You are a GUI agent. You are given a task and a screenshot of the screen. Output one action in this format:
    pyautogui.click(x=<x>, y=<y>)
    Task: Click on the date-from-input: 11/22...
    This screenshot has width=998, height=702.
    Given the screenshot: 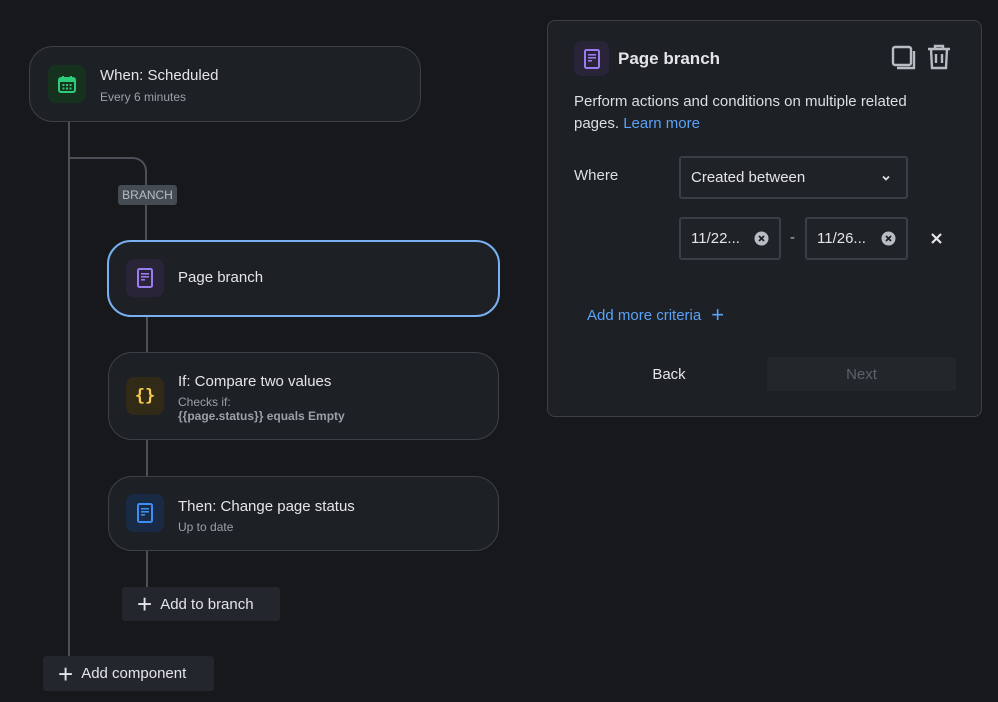 What is the action you would take?
    pyautogui.click(x=730, y=238)
    